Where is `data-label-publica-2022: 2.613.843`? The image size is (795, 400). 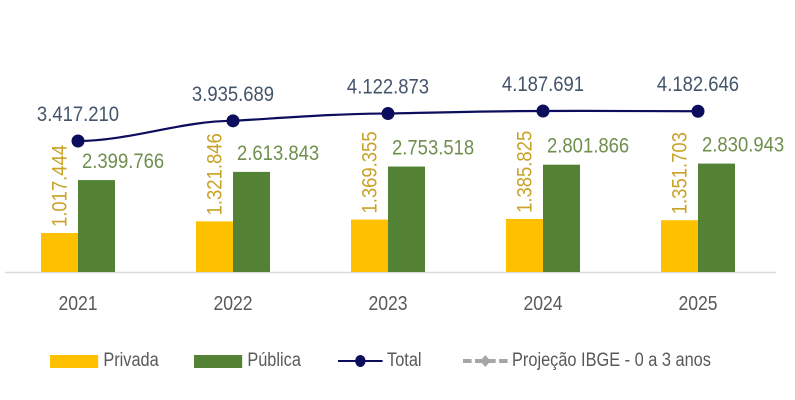 data-label-publica-2022: 2.613.843 is located at coordinates (278, 153).